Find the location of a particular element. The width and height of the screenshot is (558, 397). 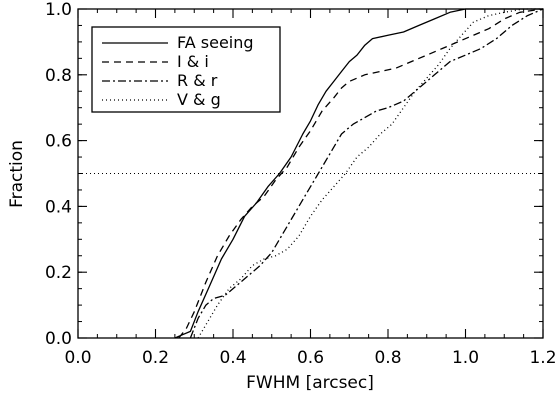

x-tick-label: 0.2 is located at coordinates (155, 358).